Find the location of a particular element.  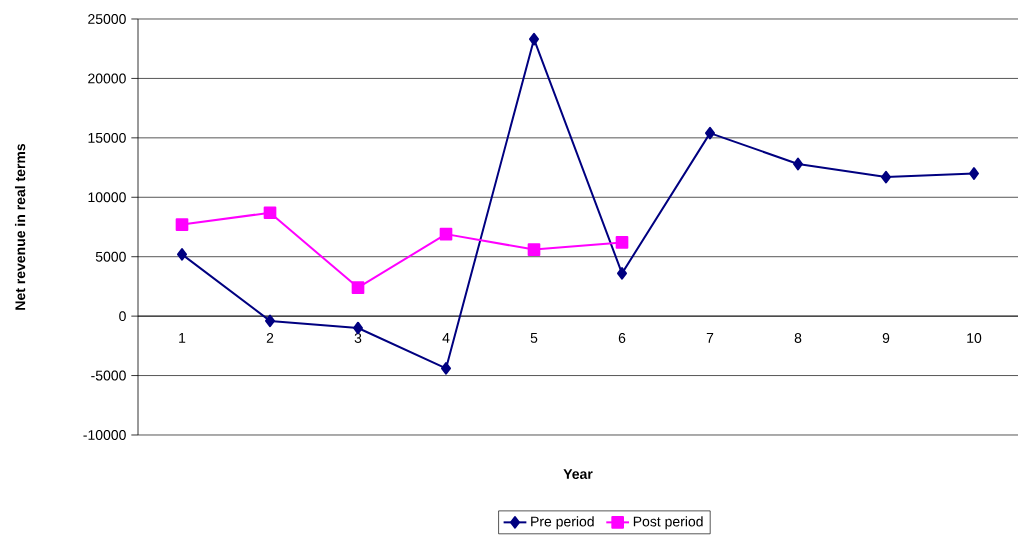

x-tick-label: 6 is located at coordinates (622, 338).